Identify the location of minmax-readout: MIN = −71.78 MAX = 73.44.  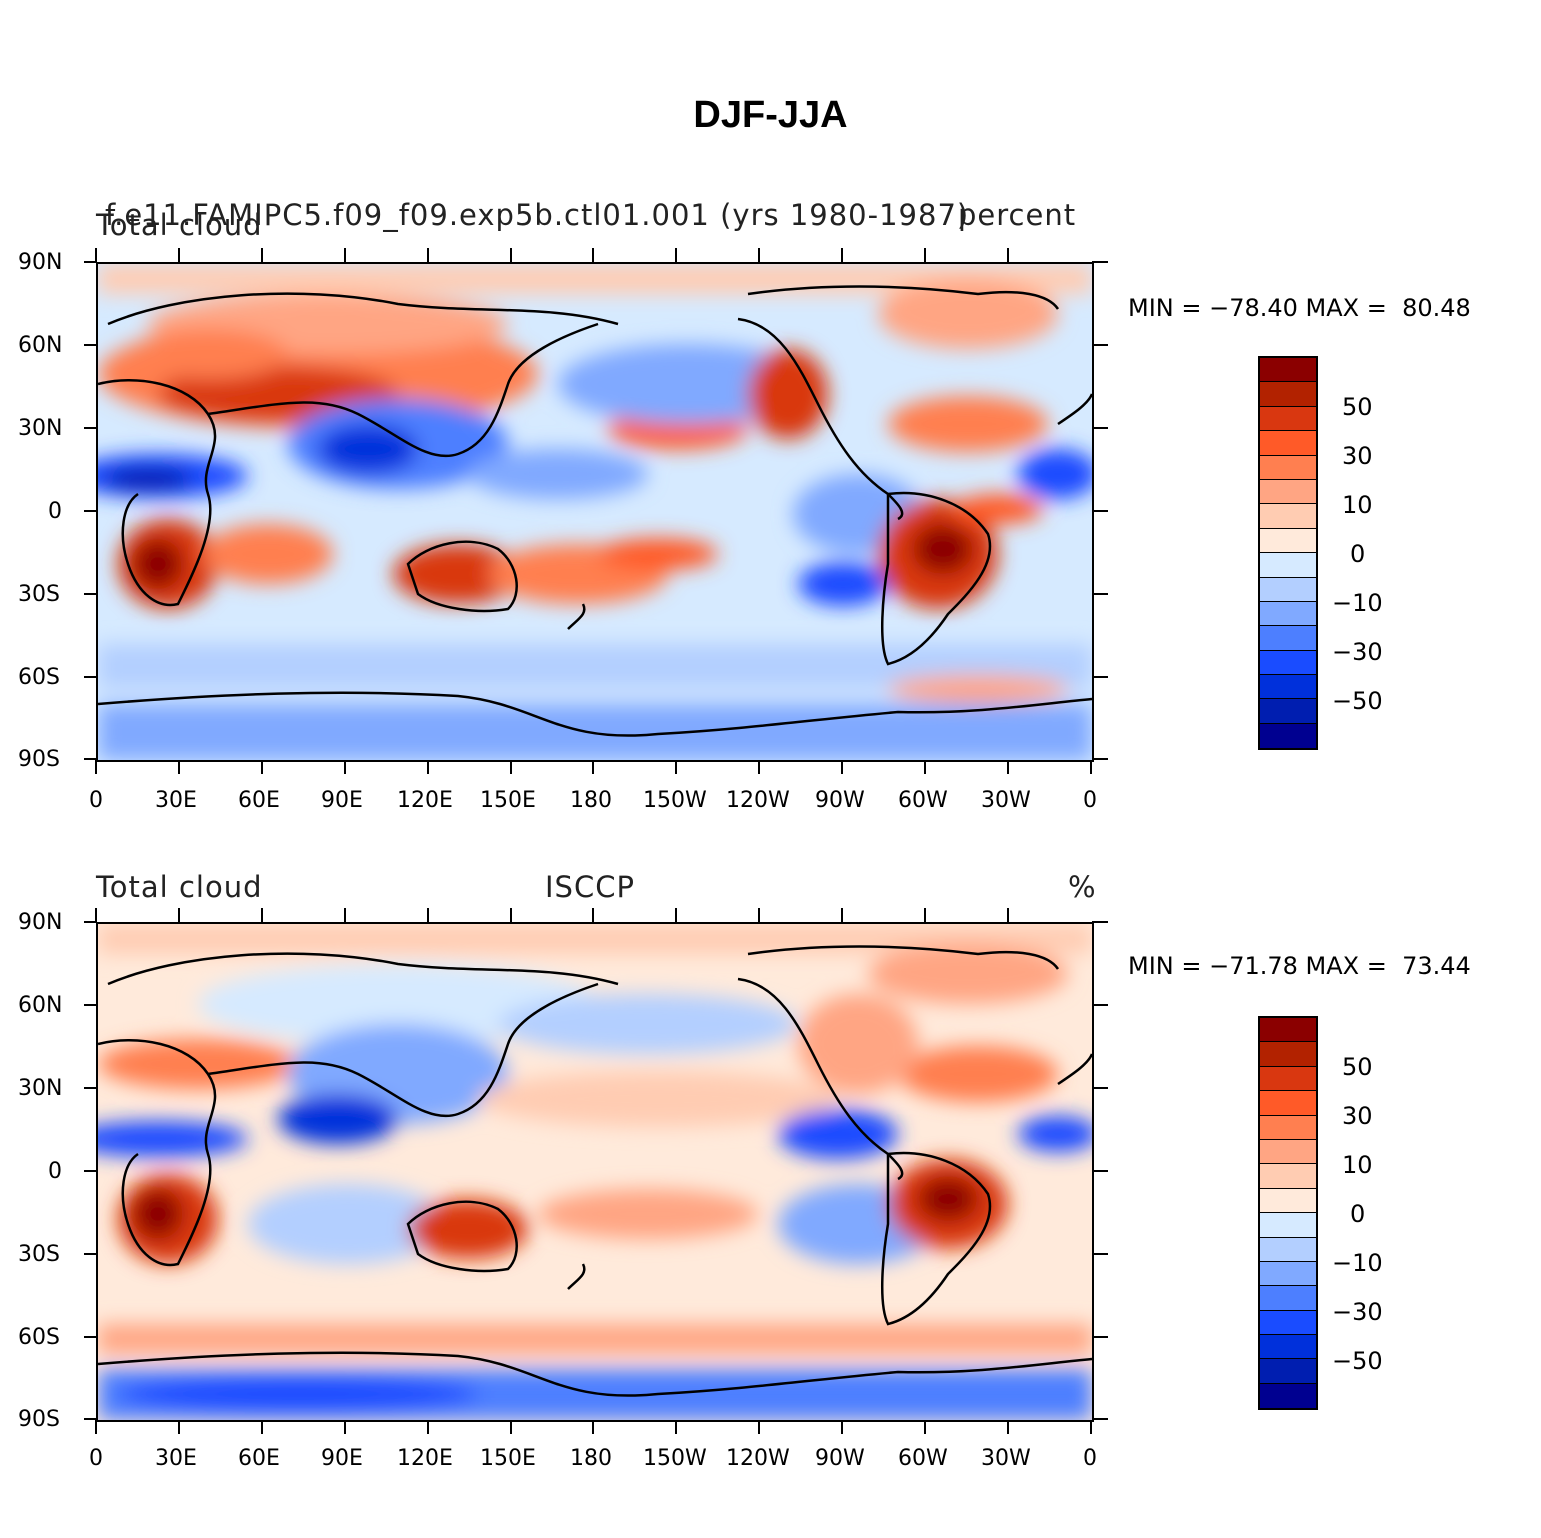
(1299, 966).